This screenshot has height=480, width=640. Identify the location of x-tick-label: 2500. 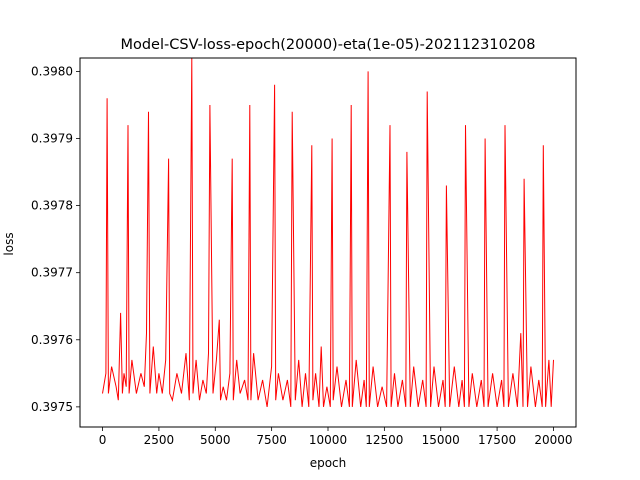
(159, 440).